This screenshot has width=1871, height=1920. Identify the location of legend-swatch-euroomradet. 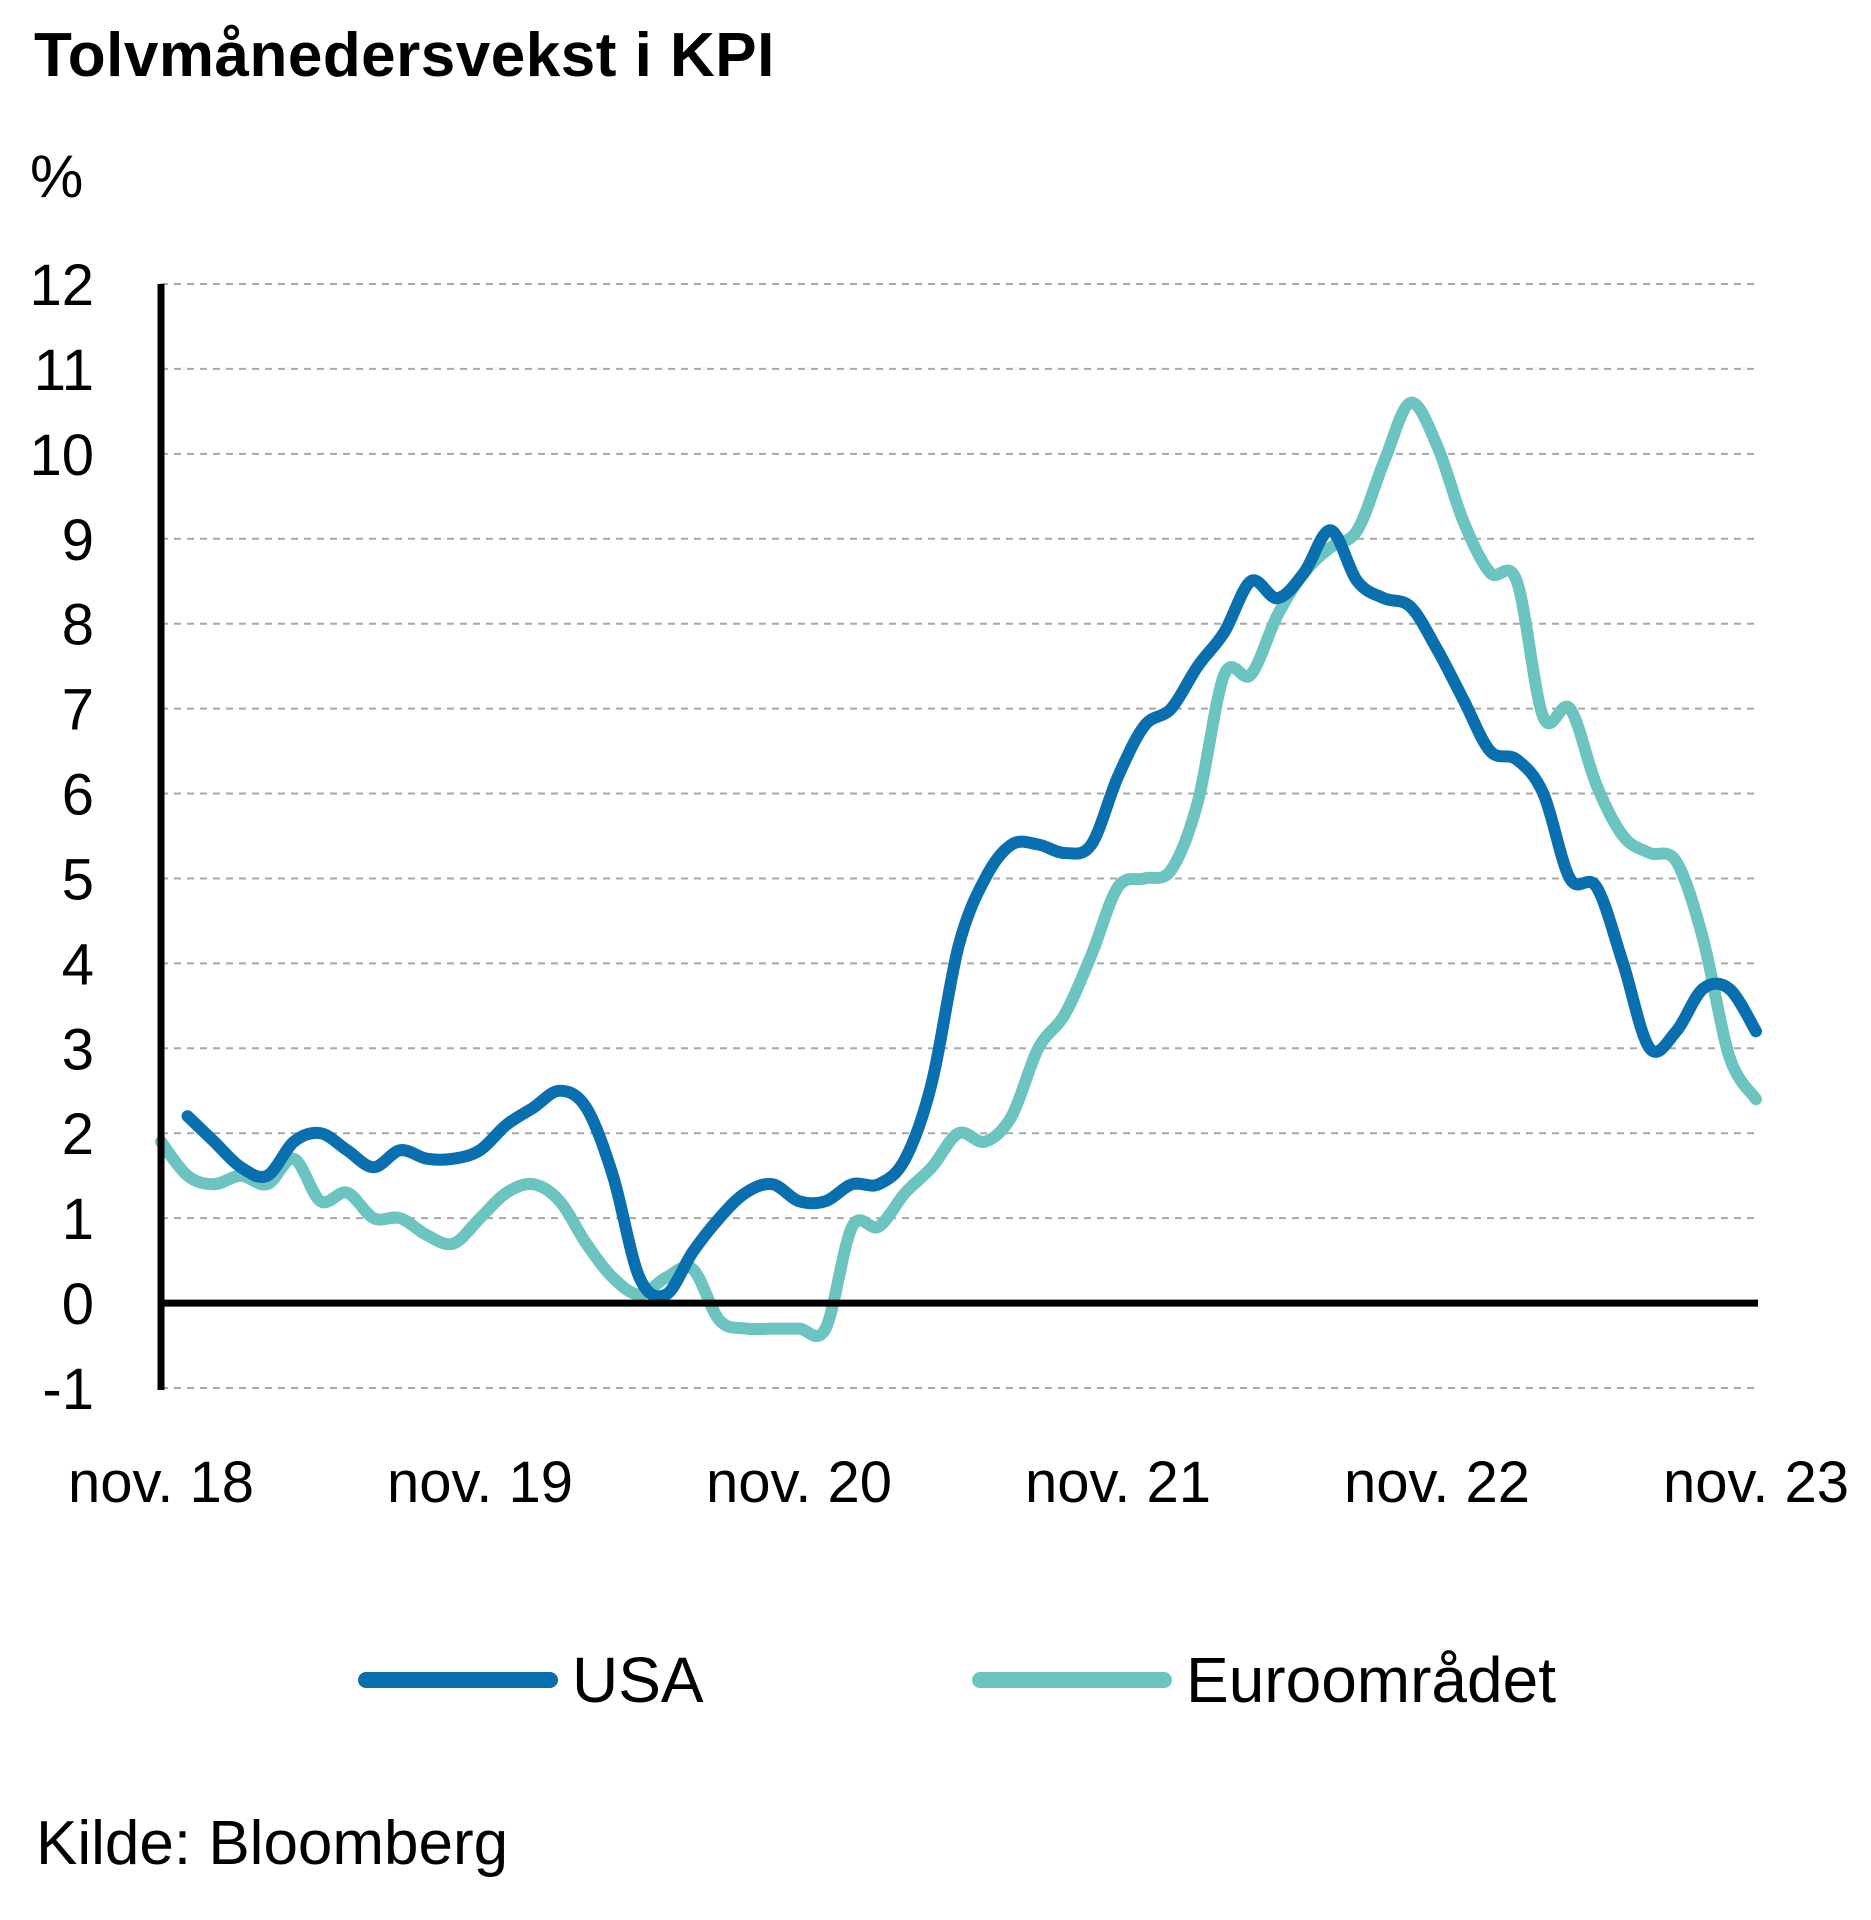
(1072, 1680).